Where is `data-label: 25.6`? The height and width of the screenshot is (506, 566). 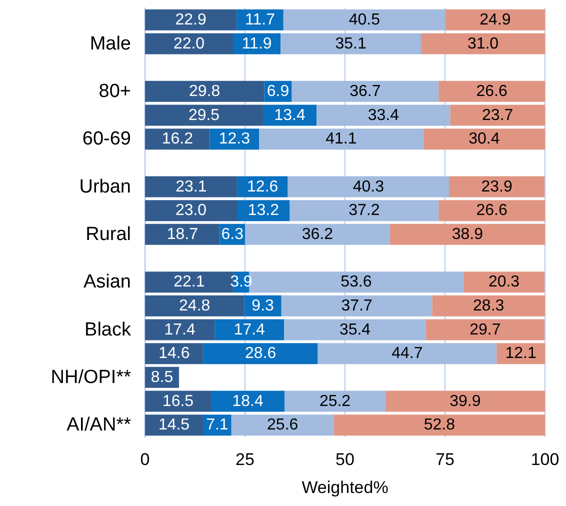 data-label: 25.6 is located at coordinates (282, 425).